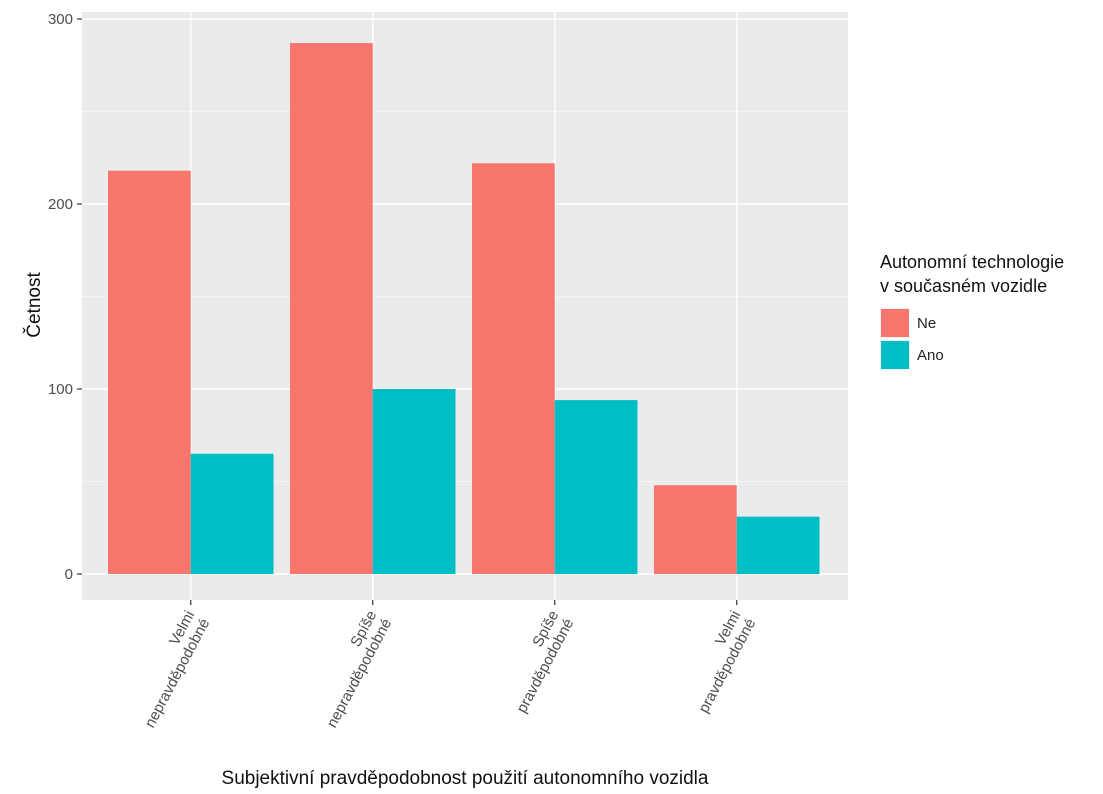  What do you see at coordinates (60, 204) in the screenshot?
I see `y-tick-label: 200` at bounding box center [60, 204].